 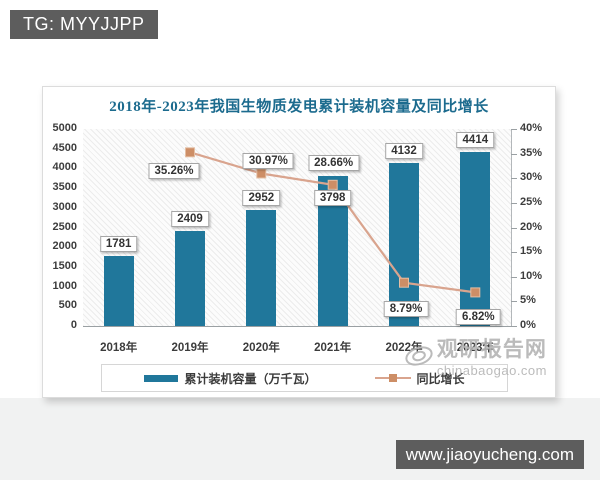 I want to click on left-axis-tick: 4500, so click(x=64, y=147).